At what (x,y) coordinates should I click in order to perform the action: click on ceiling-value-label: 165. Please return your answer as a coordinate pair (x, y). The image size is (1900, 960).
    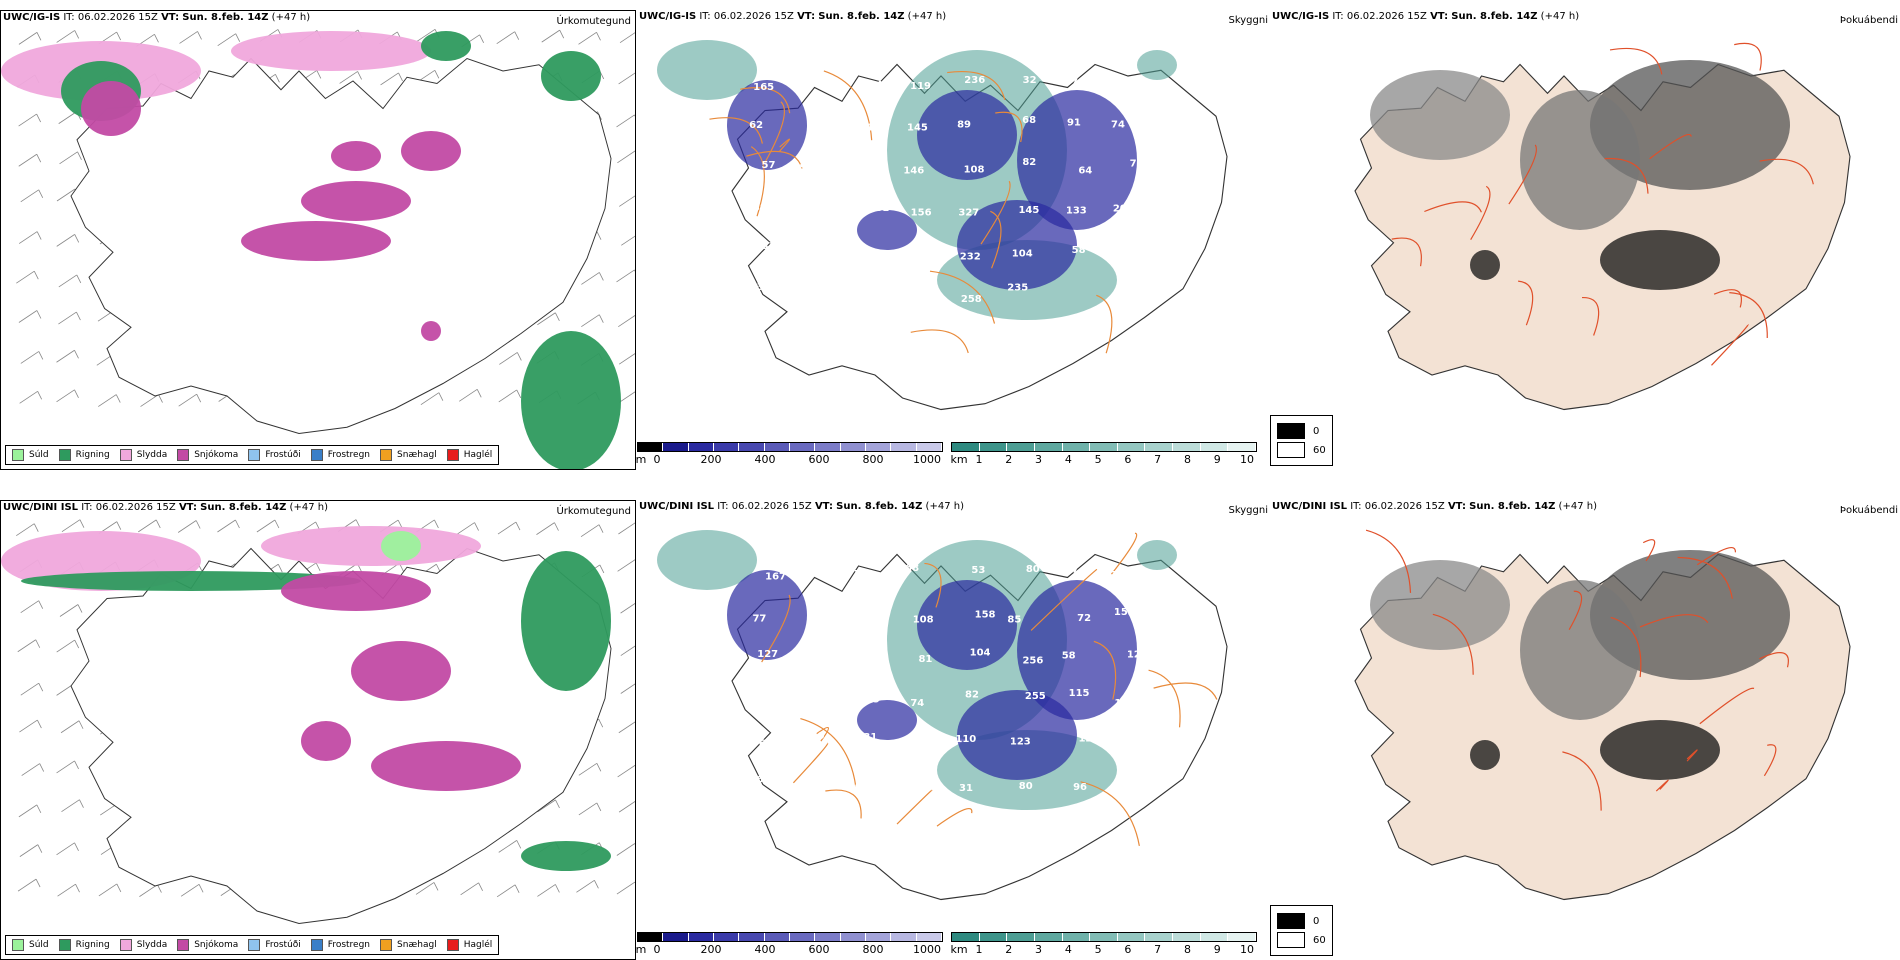
    Looking at the image, I should click on (763, 87).